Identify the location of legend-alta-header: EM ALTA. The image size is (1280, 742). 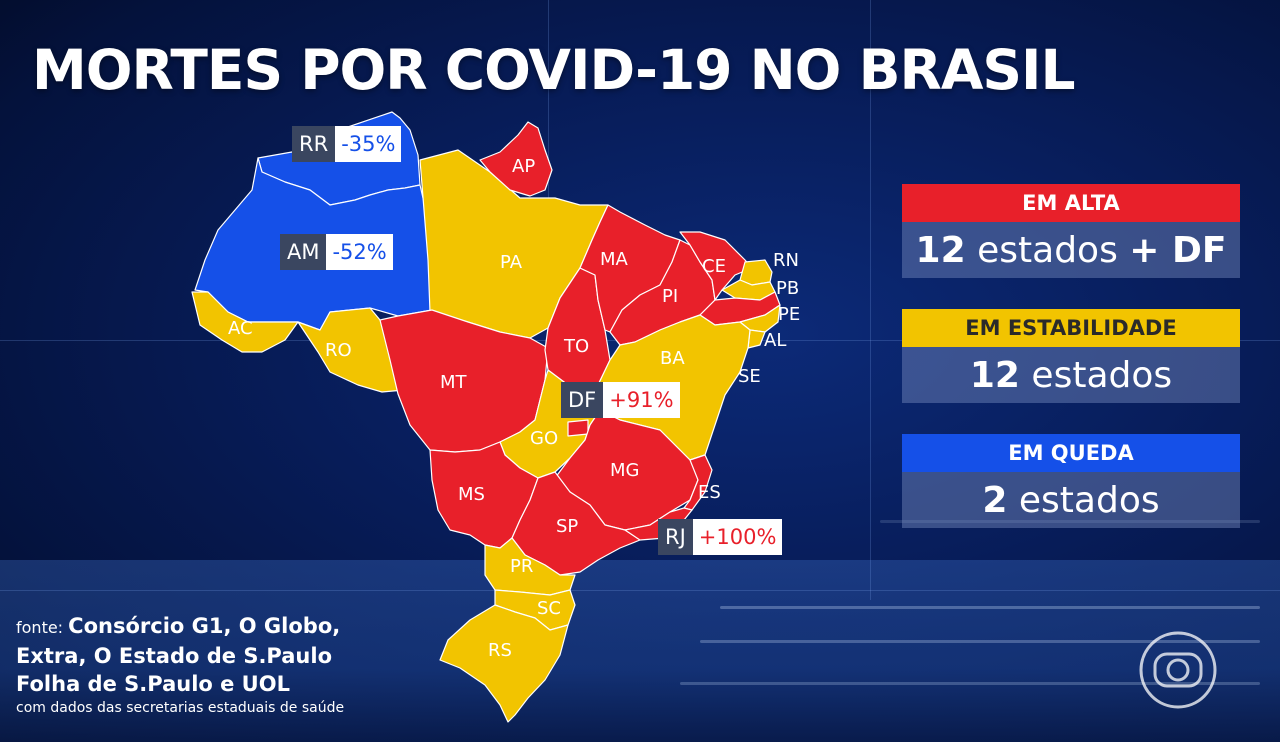
(1071, 203).